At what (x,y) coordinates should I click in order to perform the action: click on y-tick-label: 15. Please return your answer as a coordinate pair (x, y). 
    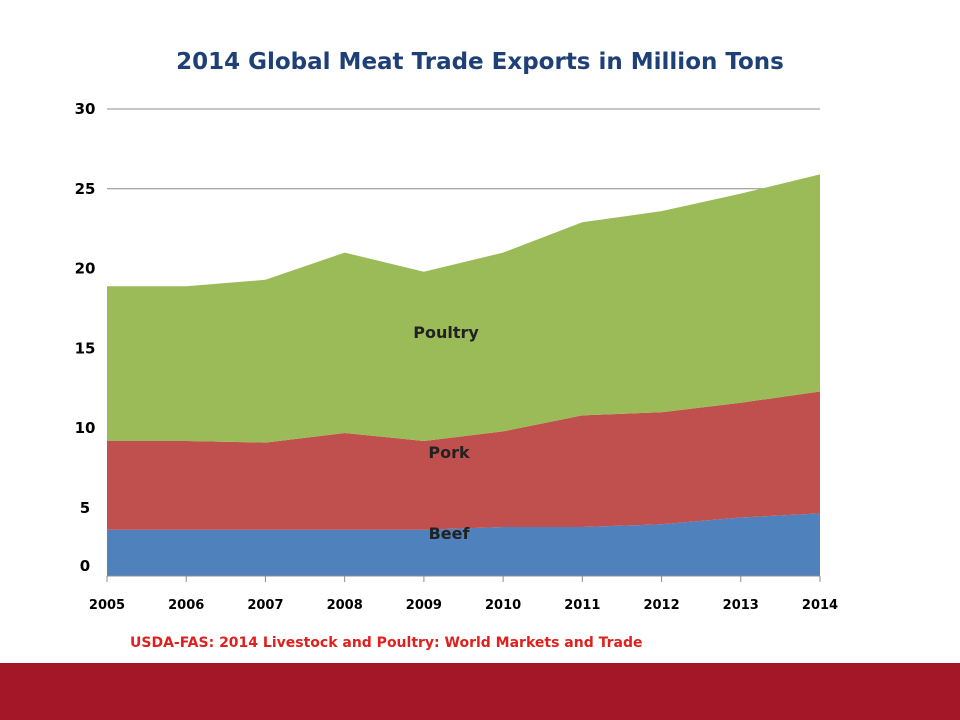
    Looking at the image, I should click on (85, 348).